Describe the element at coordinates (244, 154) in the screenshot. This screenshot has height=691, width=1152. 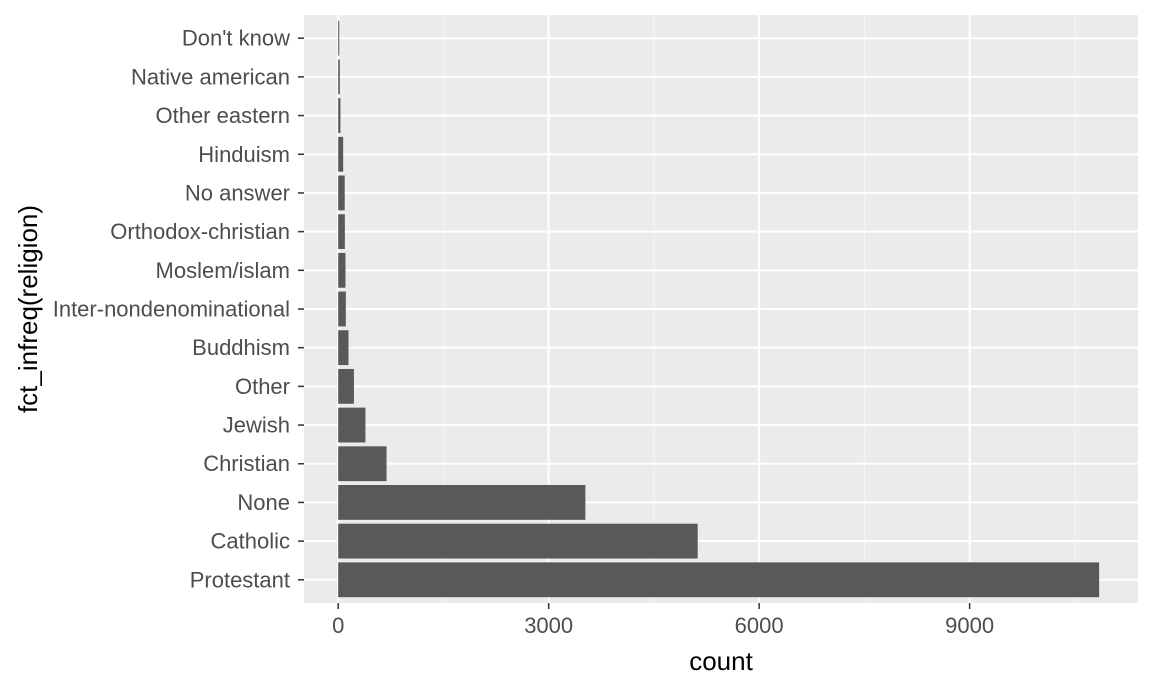
I see `y-tick-label: Hinduism` at that location.